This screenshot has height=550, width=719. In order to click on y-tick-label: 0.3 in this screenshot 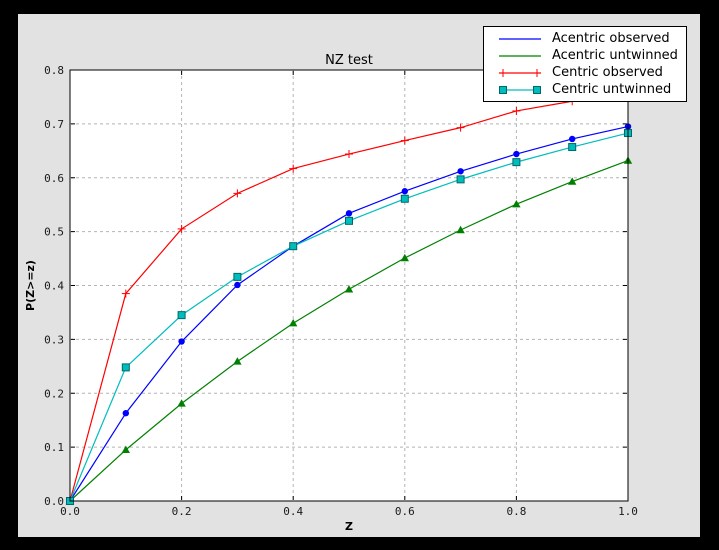, I will do `click(54, 339)`.